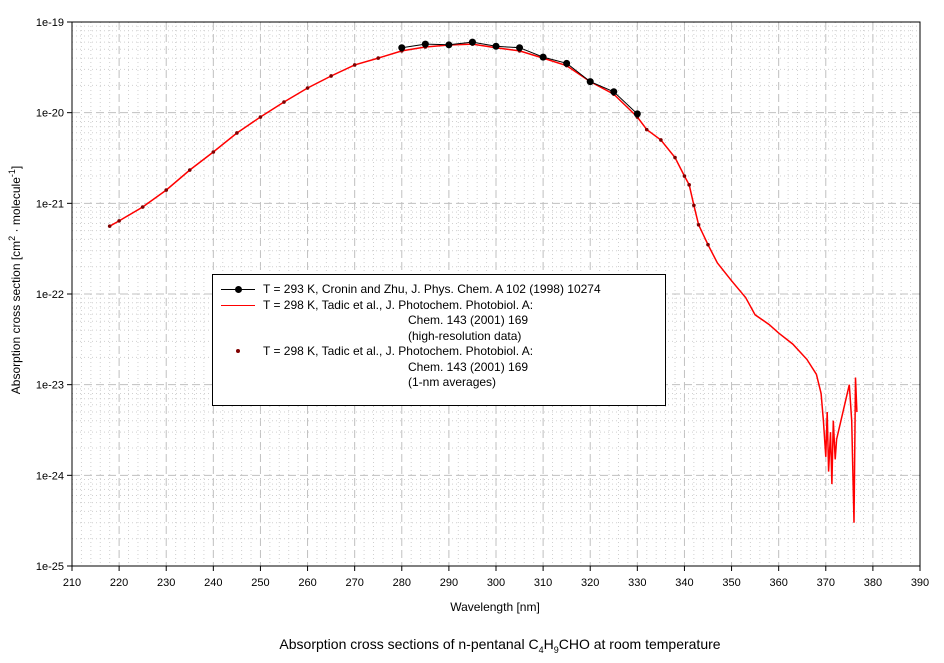 The width and height of the screenshot is (944, 663). What do you see at coordinates (50, 386) in the screenshot?
I see `y-tick-label: 1e-23` at bounding box center [50, 386].